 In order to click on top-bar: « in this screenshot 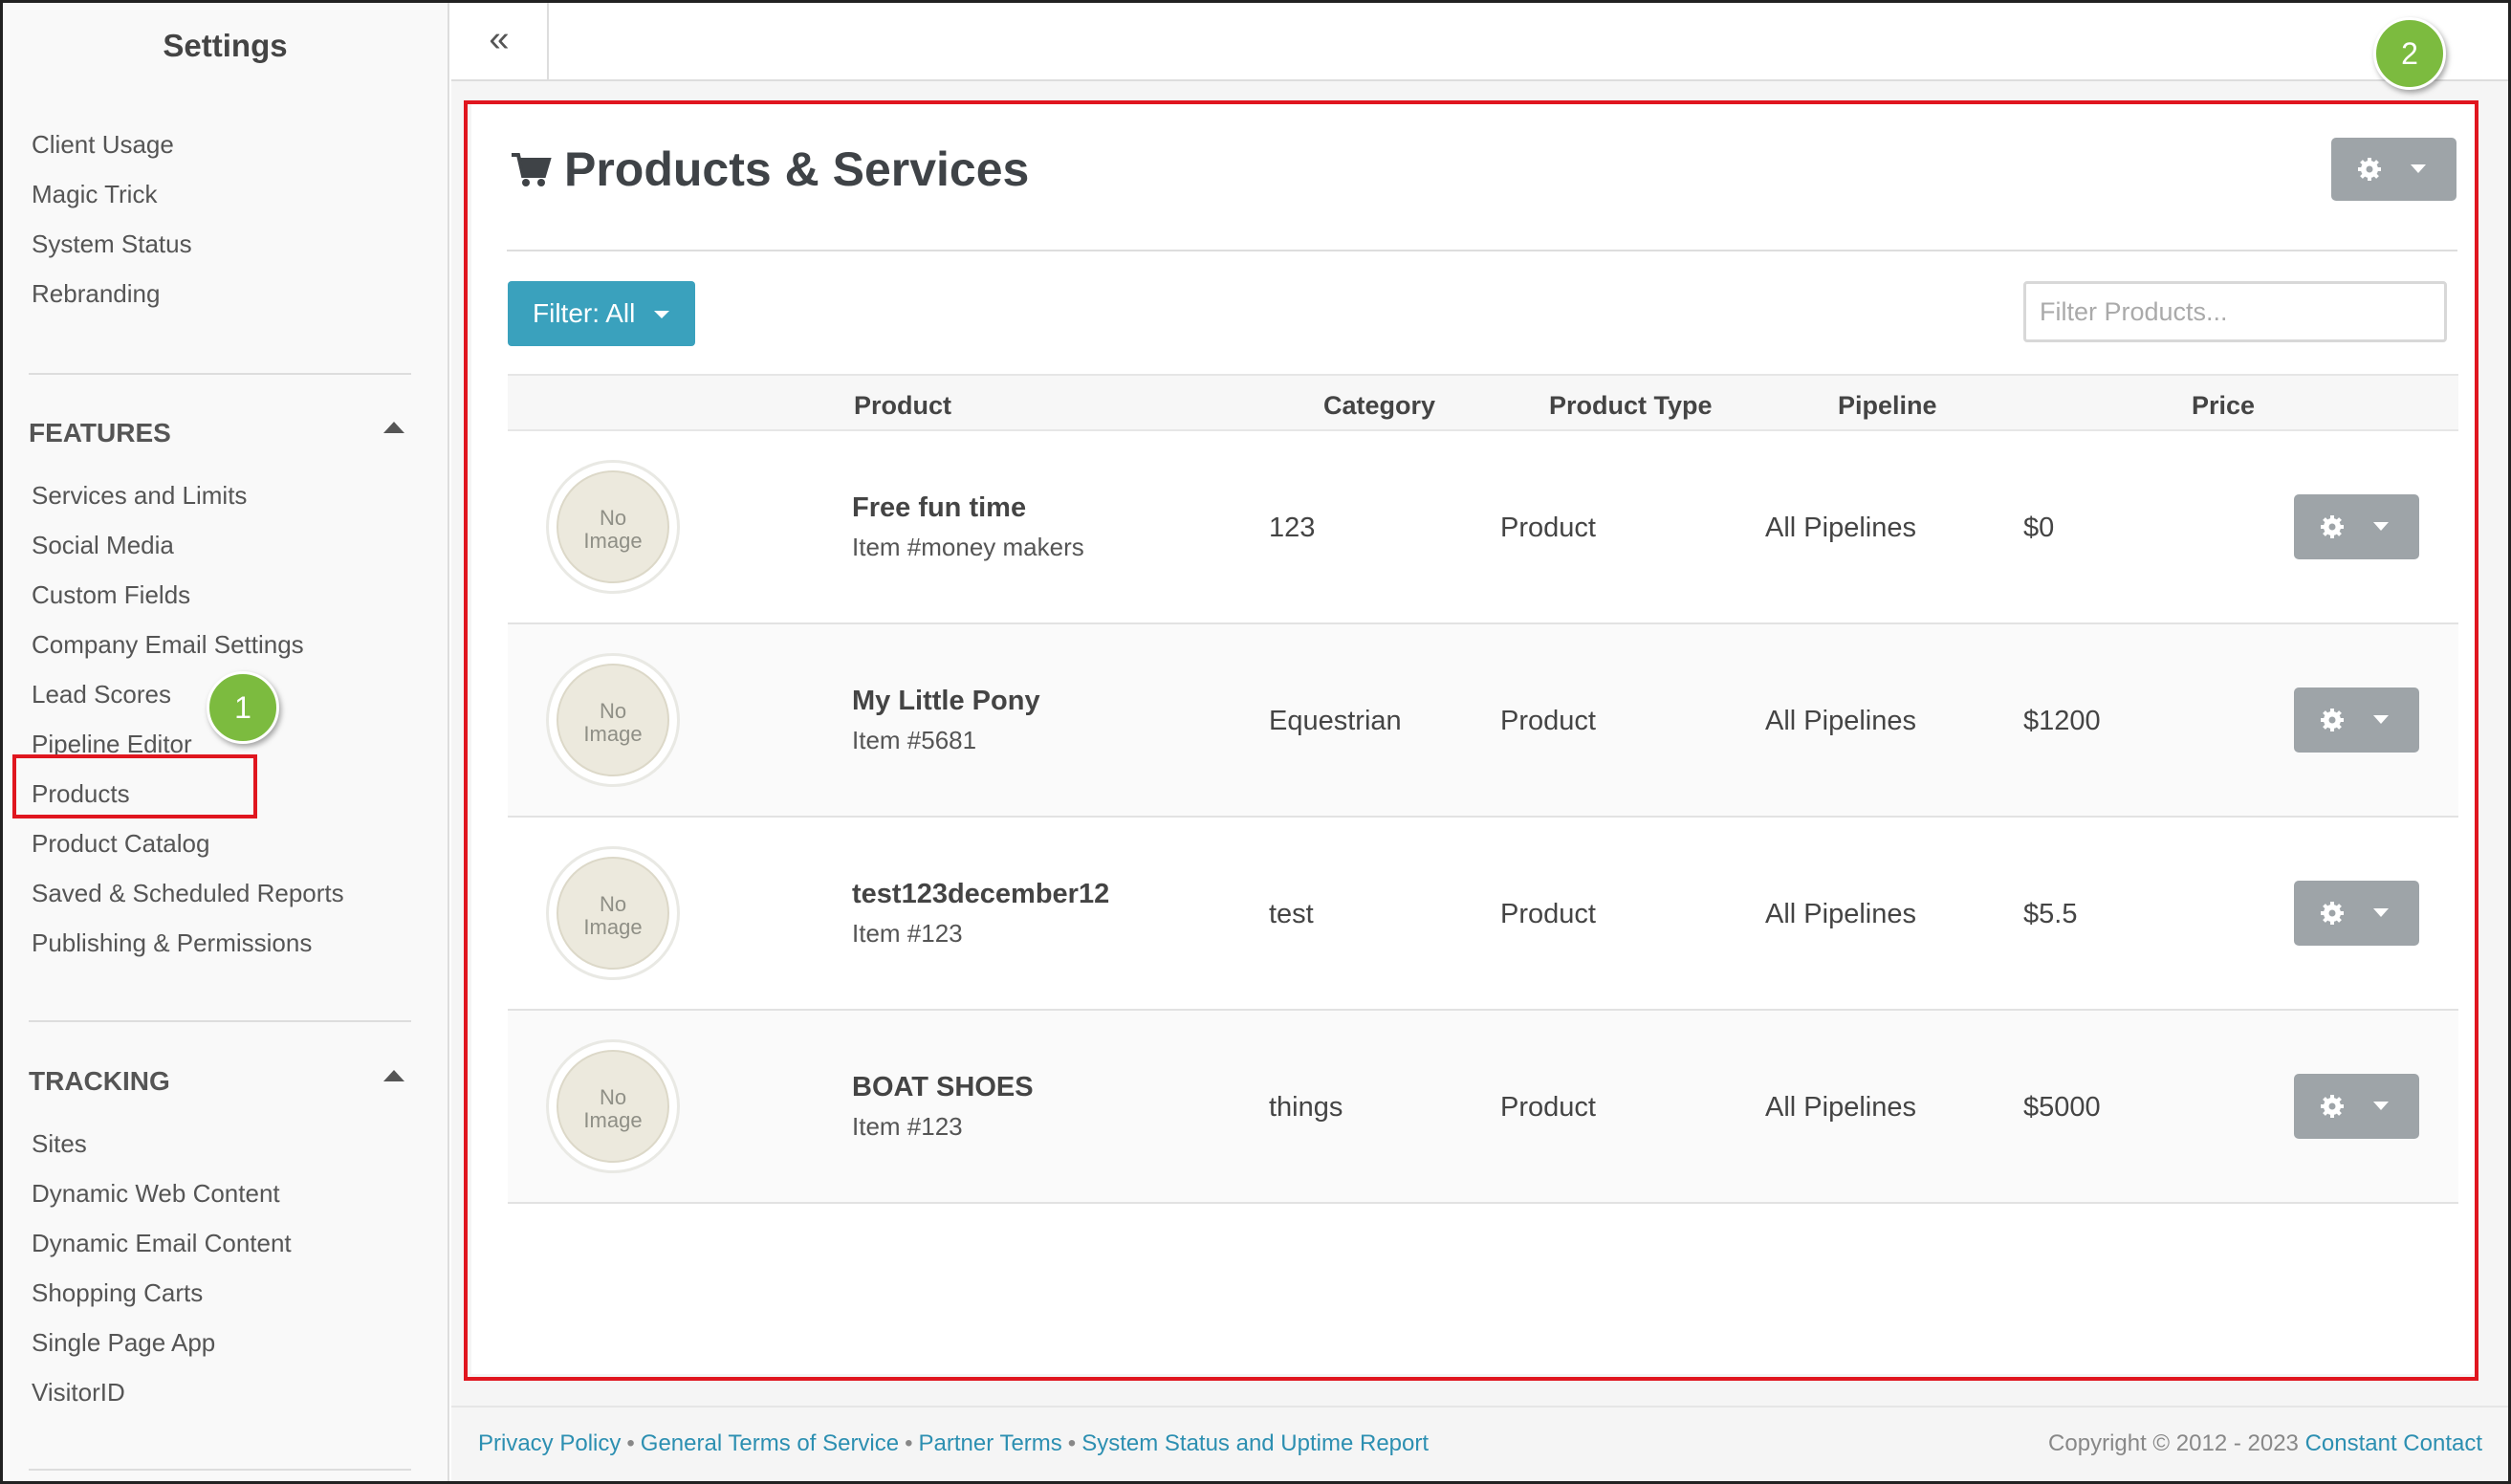, I will do `click(1480, 42)`.